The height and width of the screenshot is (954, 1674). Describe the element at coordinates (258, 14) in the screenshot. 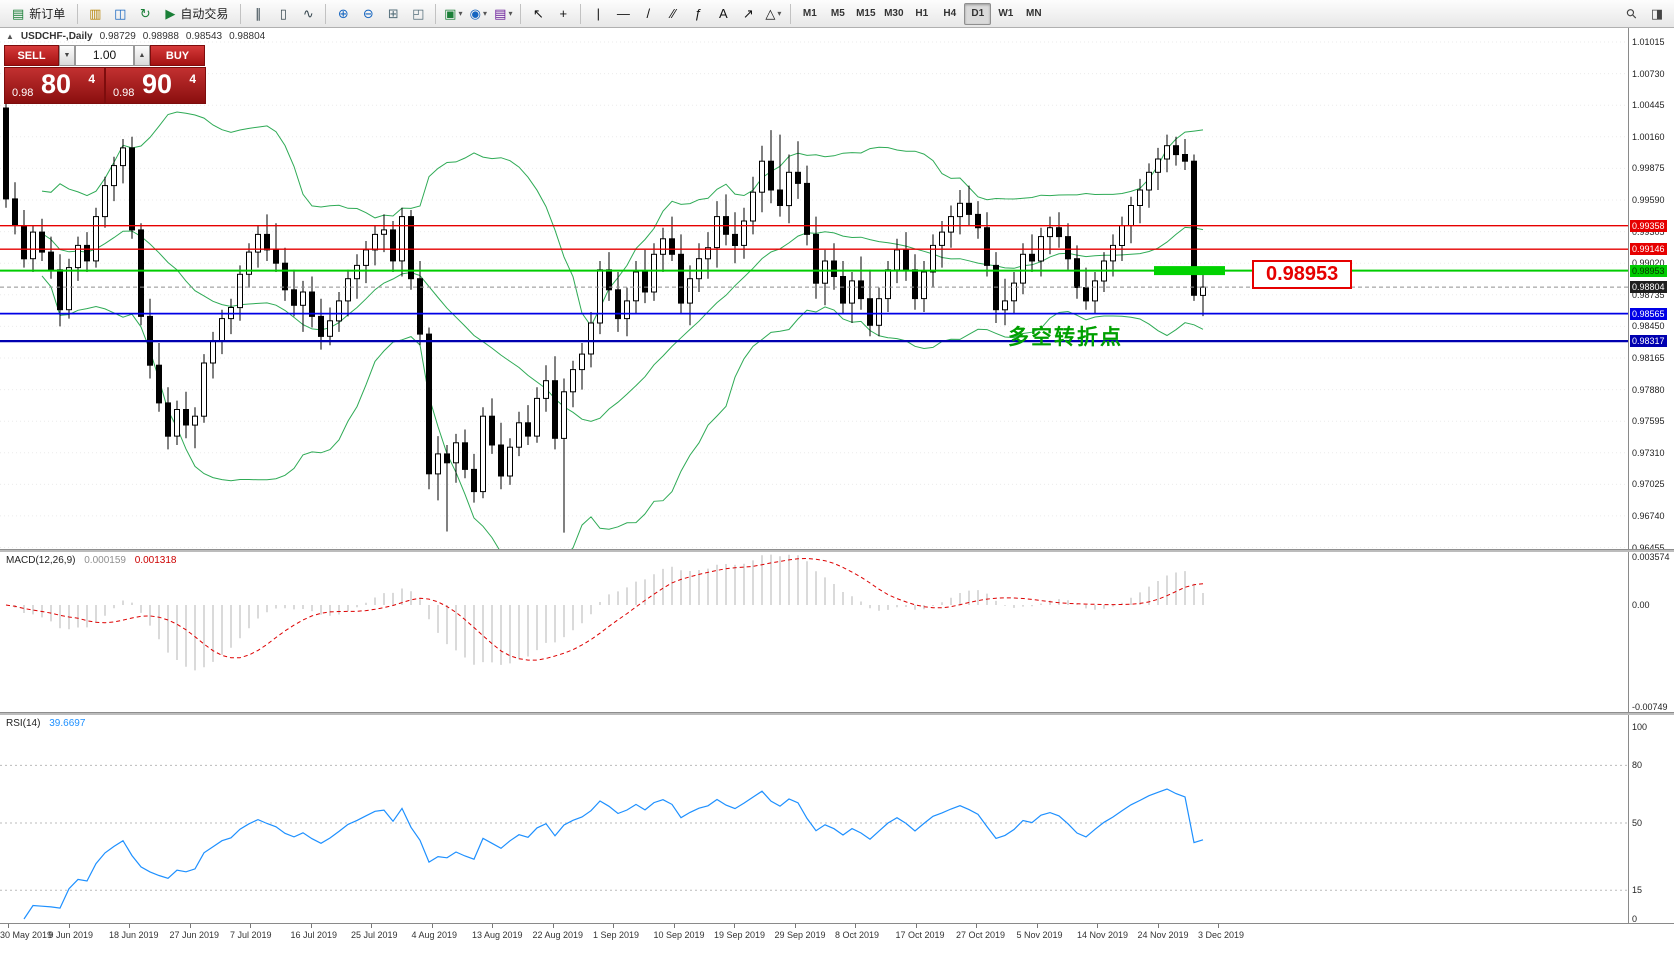

I see `bar-chart-icon: ∥` at that location.